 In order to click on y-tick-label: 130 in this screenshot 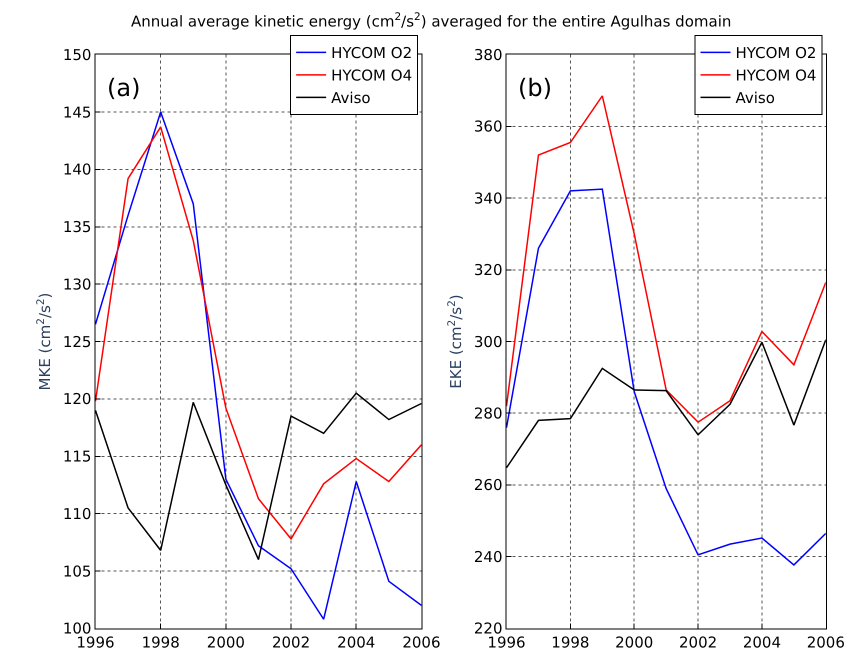, I will do `click(77, 284)`.